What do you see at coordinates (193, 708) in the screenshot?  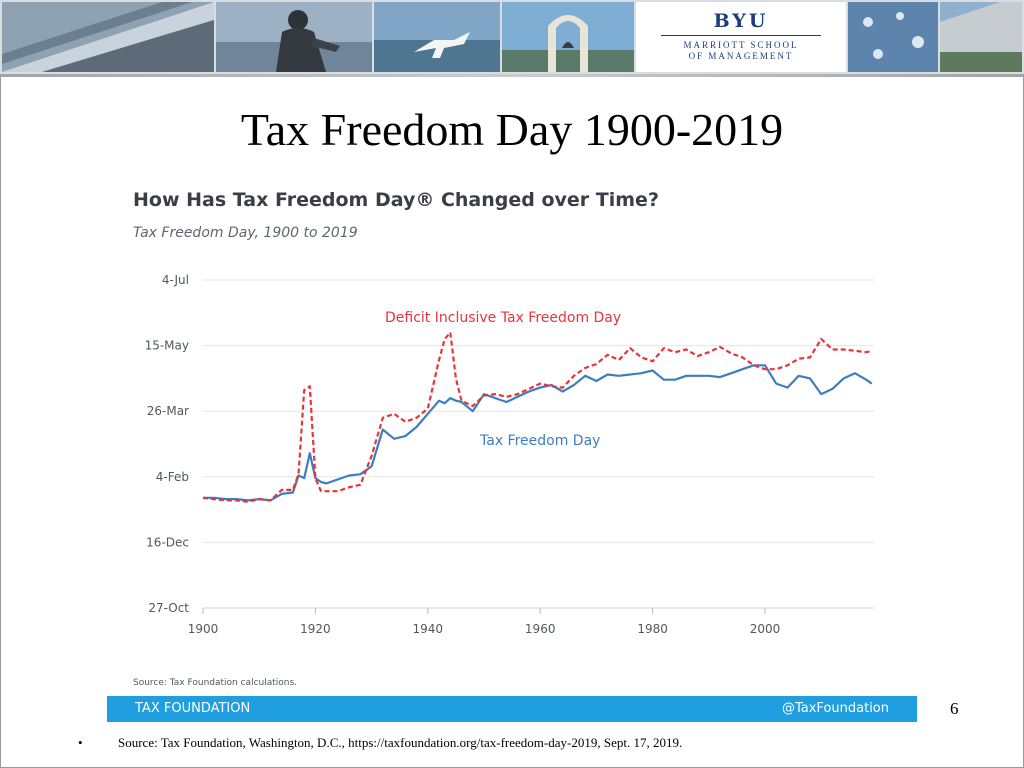 I see `tax-foundation-brand: TAX FOUNDATION` at bounding box center [193, 708].